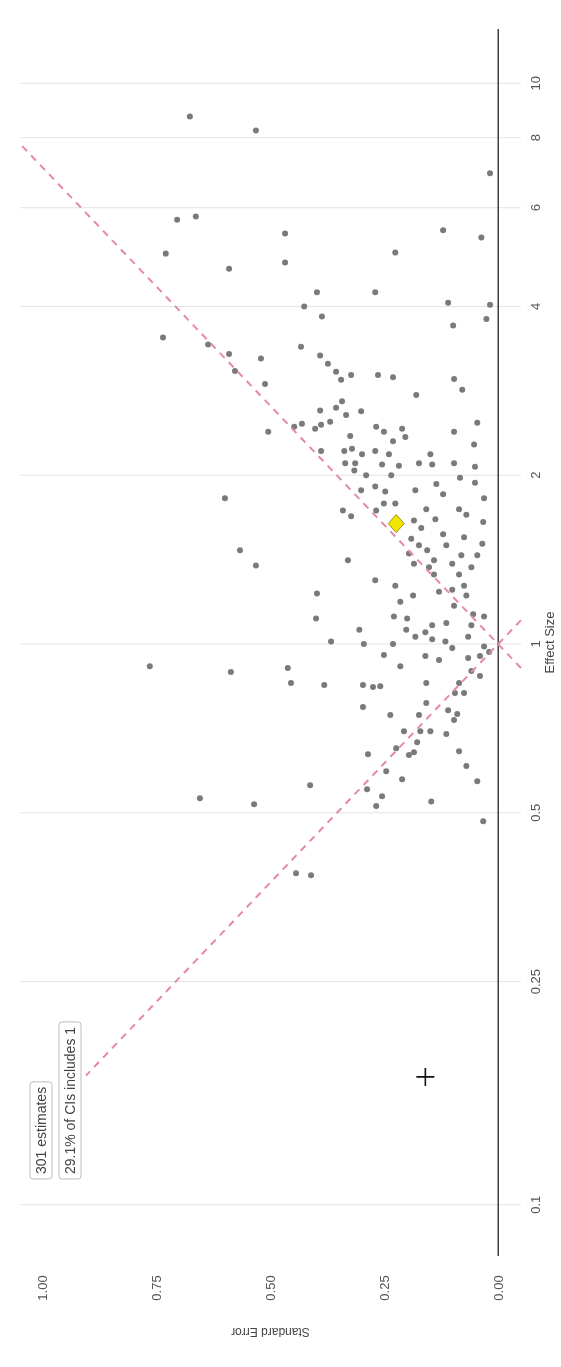  What do you see at coordinates (535, 138) in the screenshot?
I see `y-tick-label: 8` at bounding box center [535, 138].